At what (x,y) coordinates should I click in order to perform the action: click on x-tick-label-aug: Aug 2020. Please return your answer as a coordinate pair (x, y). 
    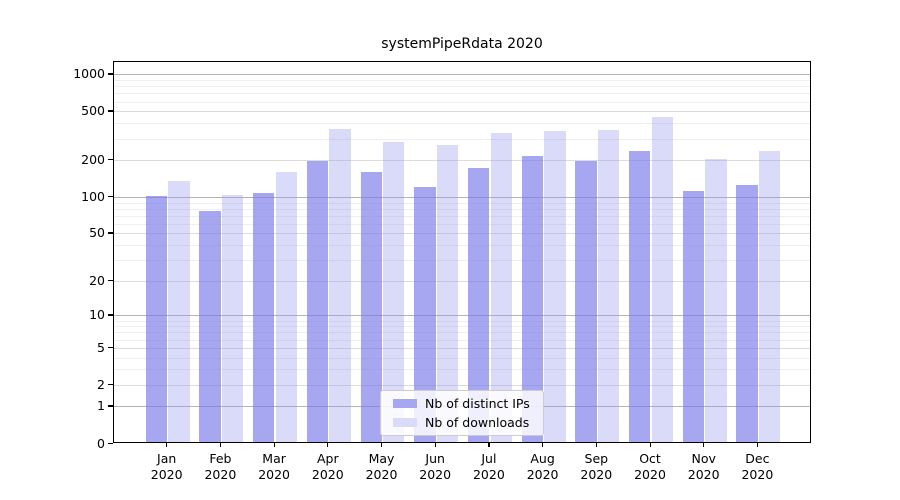
    Looking at the image, I should click on (543, 467).